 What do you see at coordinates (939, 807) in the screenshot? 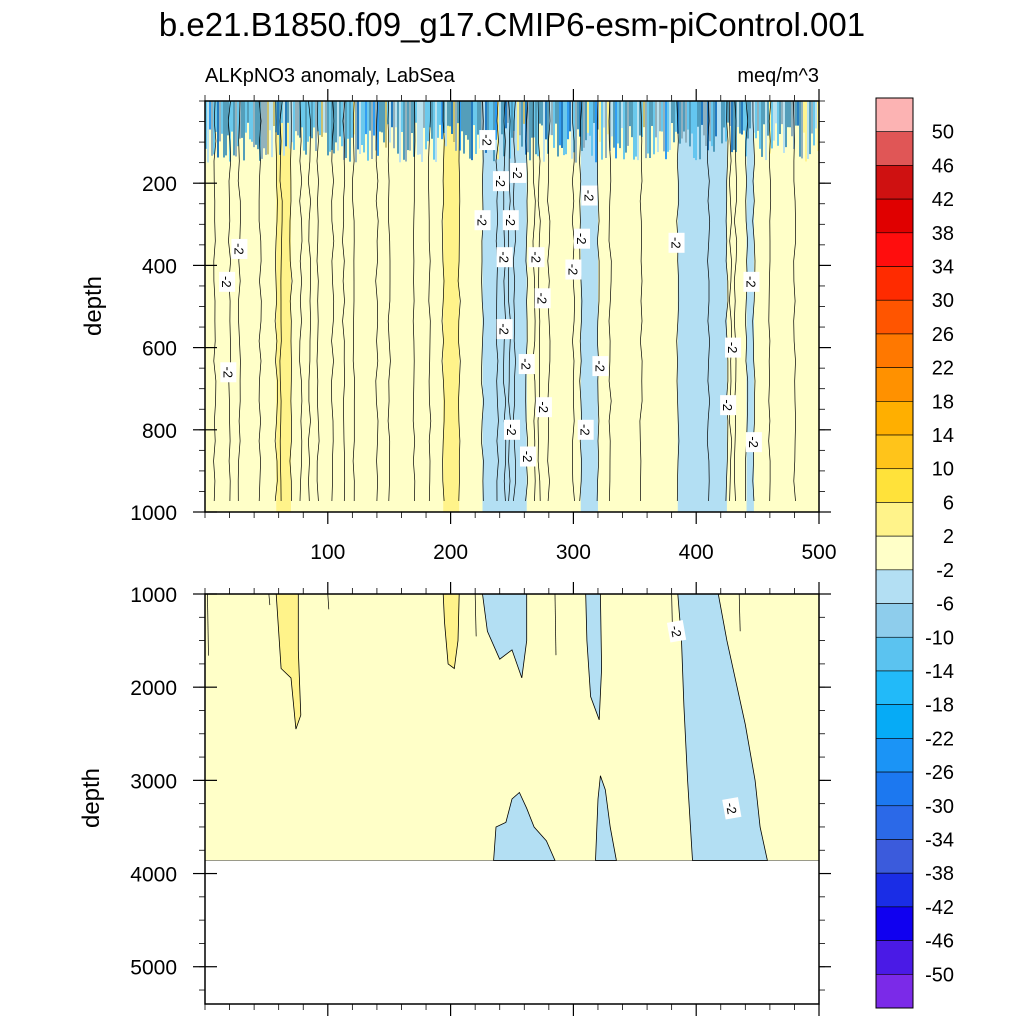
I see `colorbar-label: -30` at bounding box center [939, 807].